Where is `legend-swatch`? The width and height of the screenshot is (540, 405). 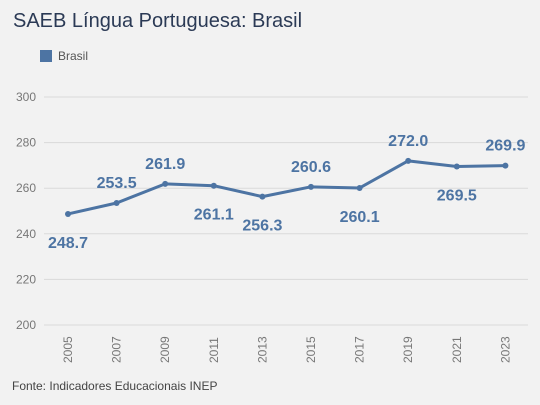
legend-swatch is located at coordinates (46, 56).